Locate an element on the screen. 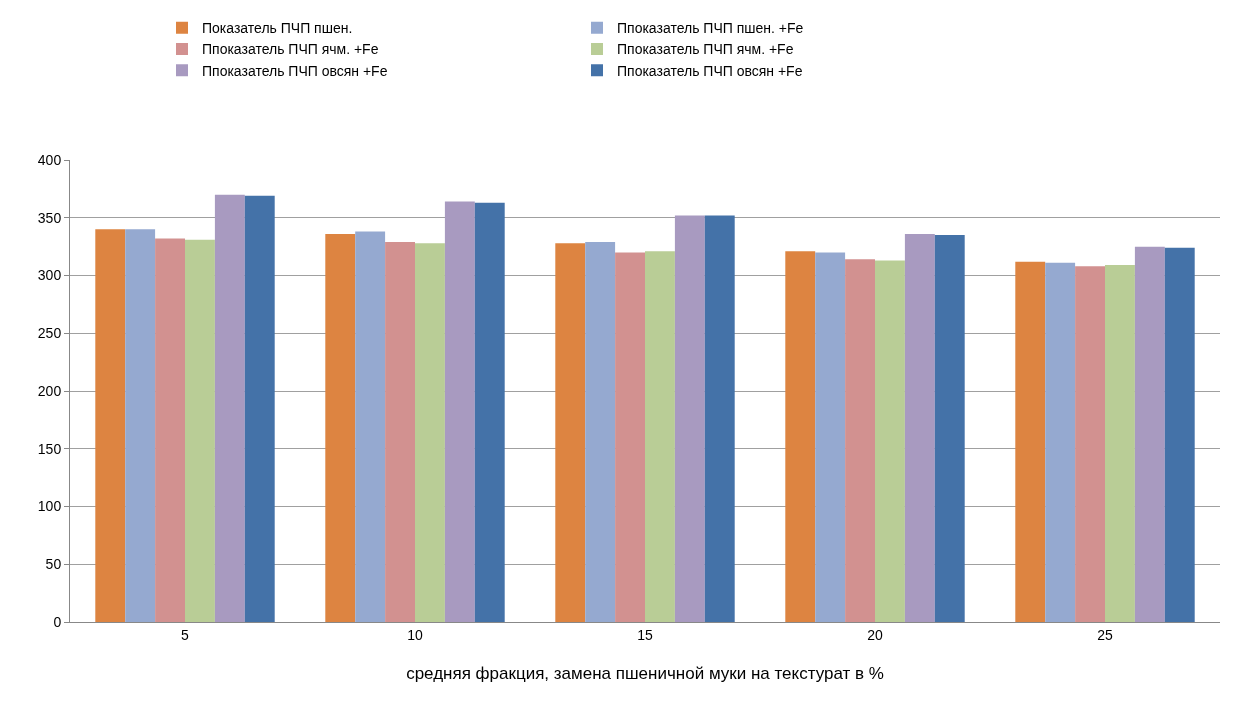 The image size is (1240, 702). y-tick-label: 300 is located at coordinates (49, 275).